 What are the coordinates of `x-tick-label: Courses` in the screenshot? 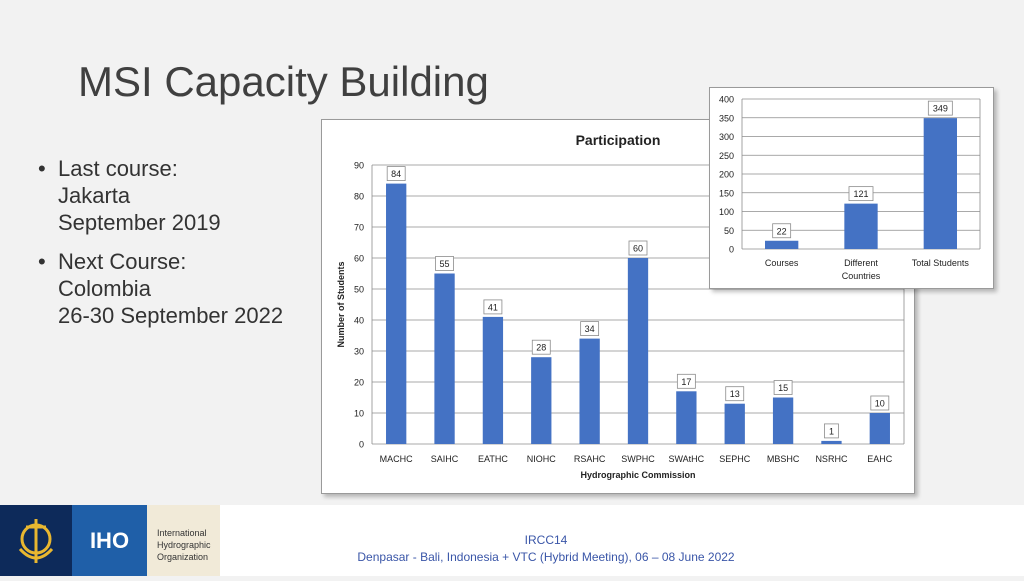 It's located at (782, 263).